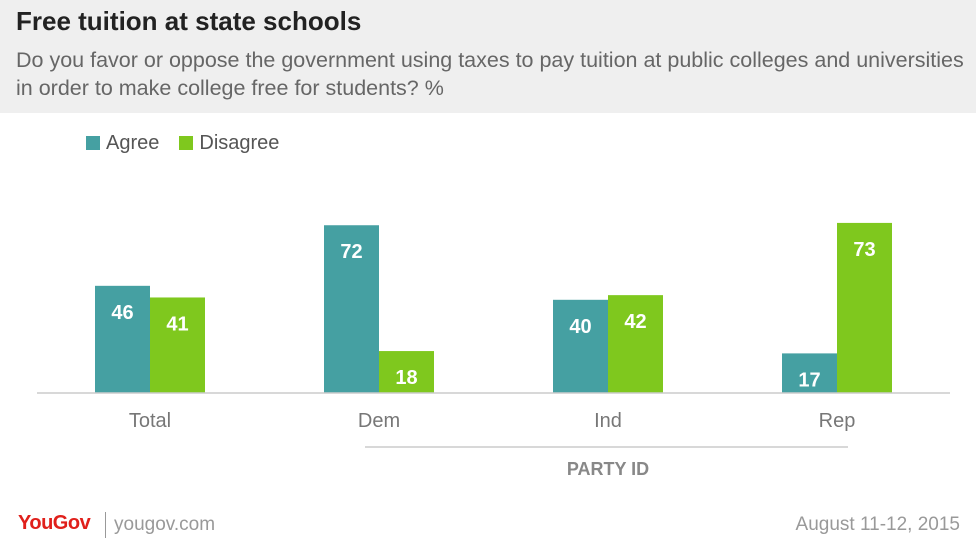 The image size is (976, 548). What do you see at coordinates (54, 523) in the screenshot?
I see `yougov-logo: YouGov` at bounding box center [54, 523].